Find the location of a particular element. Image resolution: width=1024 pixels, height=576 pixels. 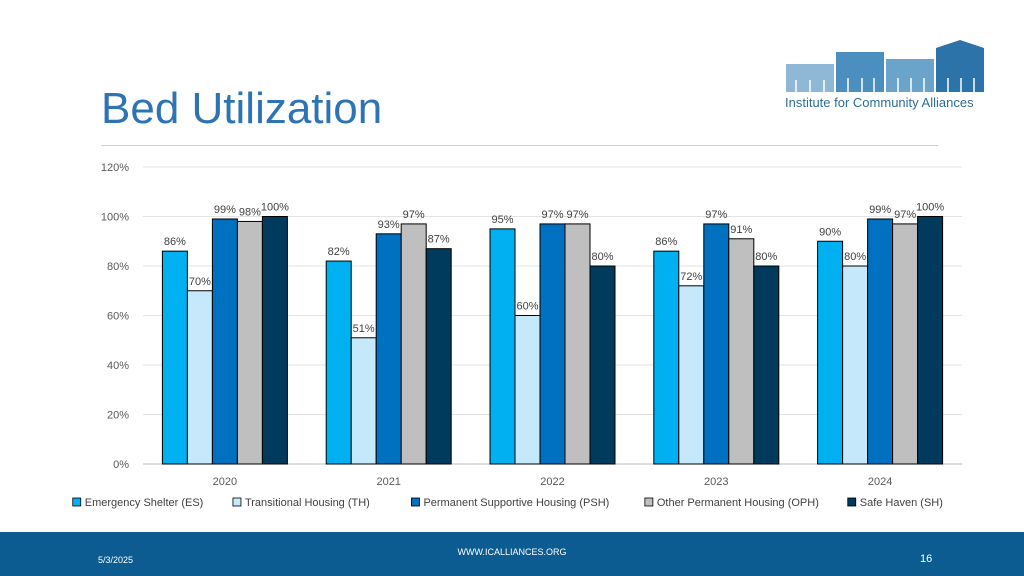

data-label: 82% is located at coordinates (339, 252).